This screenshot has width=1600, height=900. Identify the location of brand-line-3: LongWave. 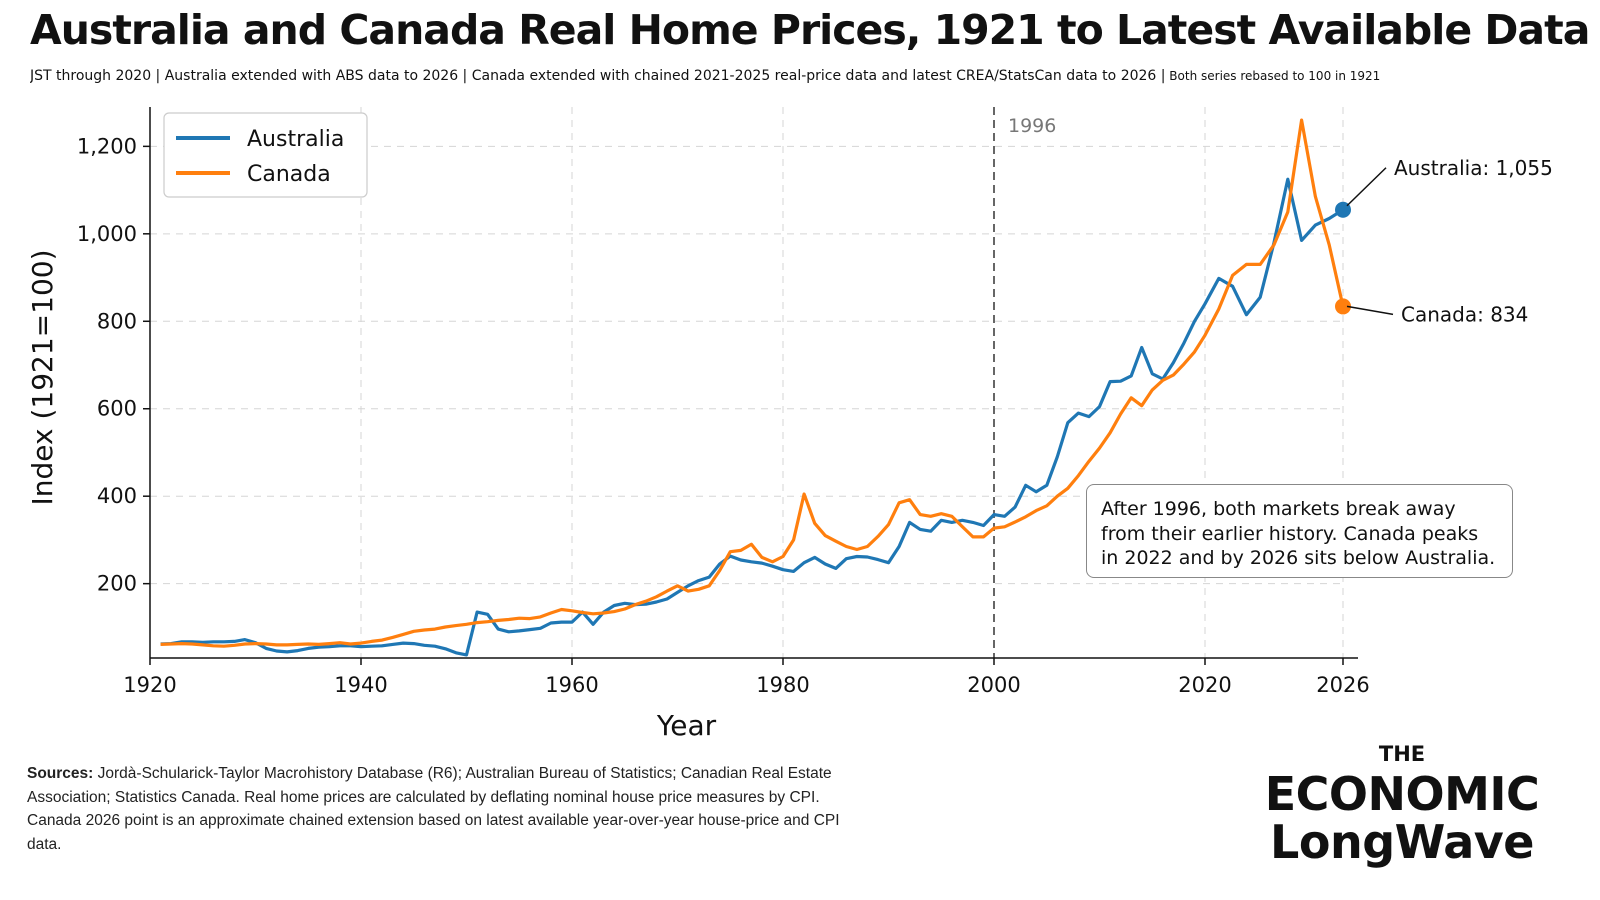
(1402, 842).